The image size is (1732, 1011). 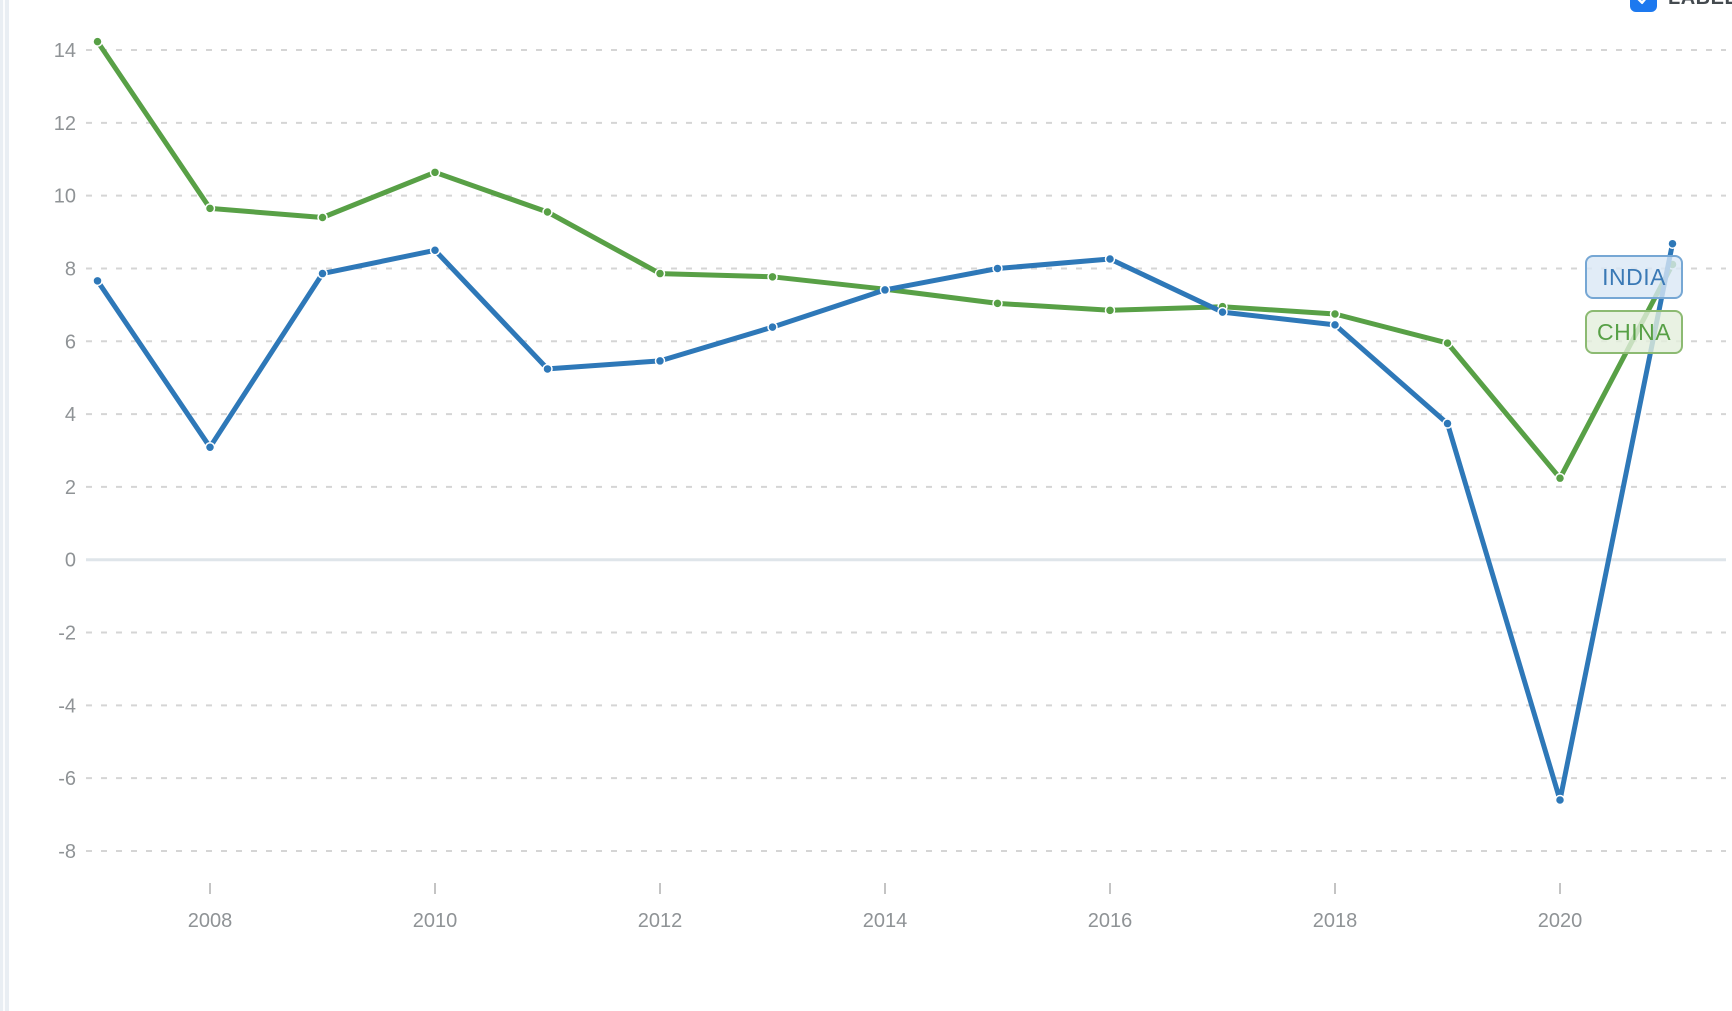 I want to click on x-axis-tick-label: 2012, so click(x=660, y=921).